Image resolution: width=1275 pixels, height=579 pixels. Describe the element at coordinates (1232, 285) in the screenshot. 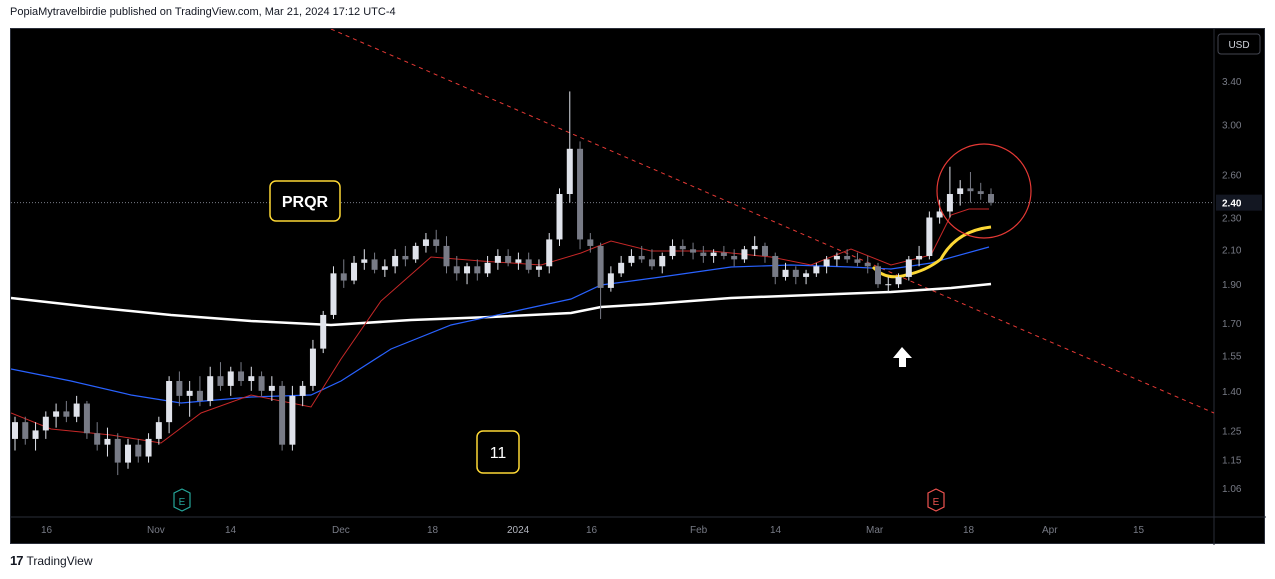

I see `y-tick-label: 1.90` at that location.